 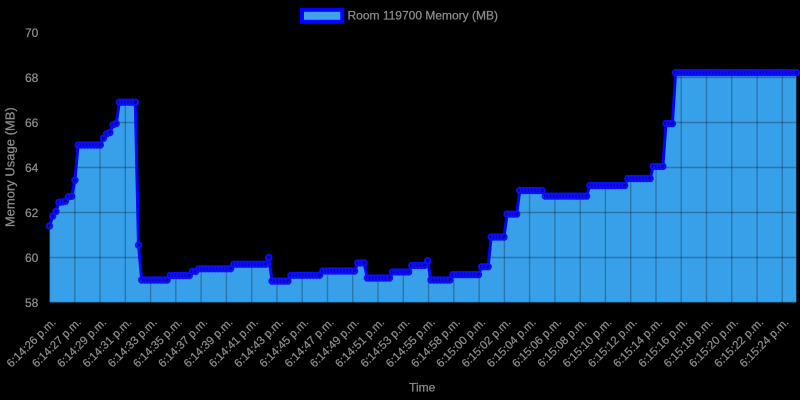 What do you see at coordinates (32, 303) in the screenshot?
I see `svg-text: 58` at bounding box center [32, 303].